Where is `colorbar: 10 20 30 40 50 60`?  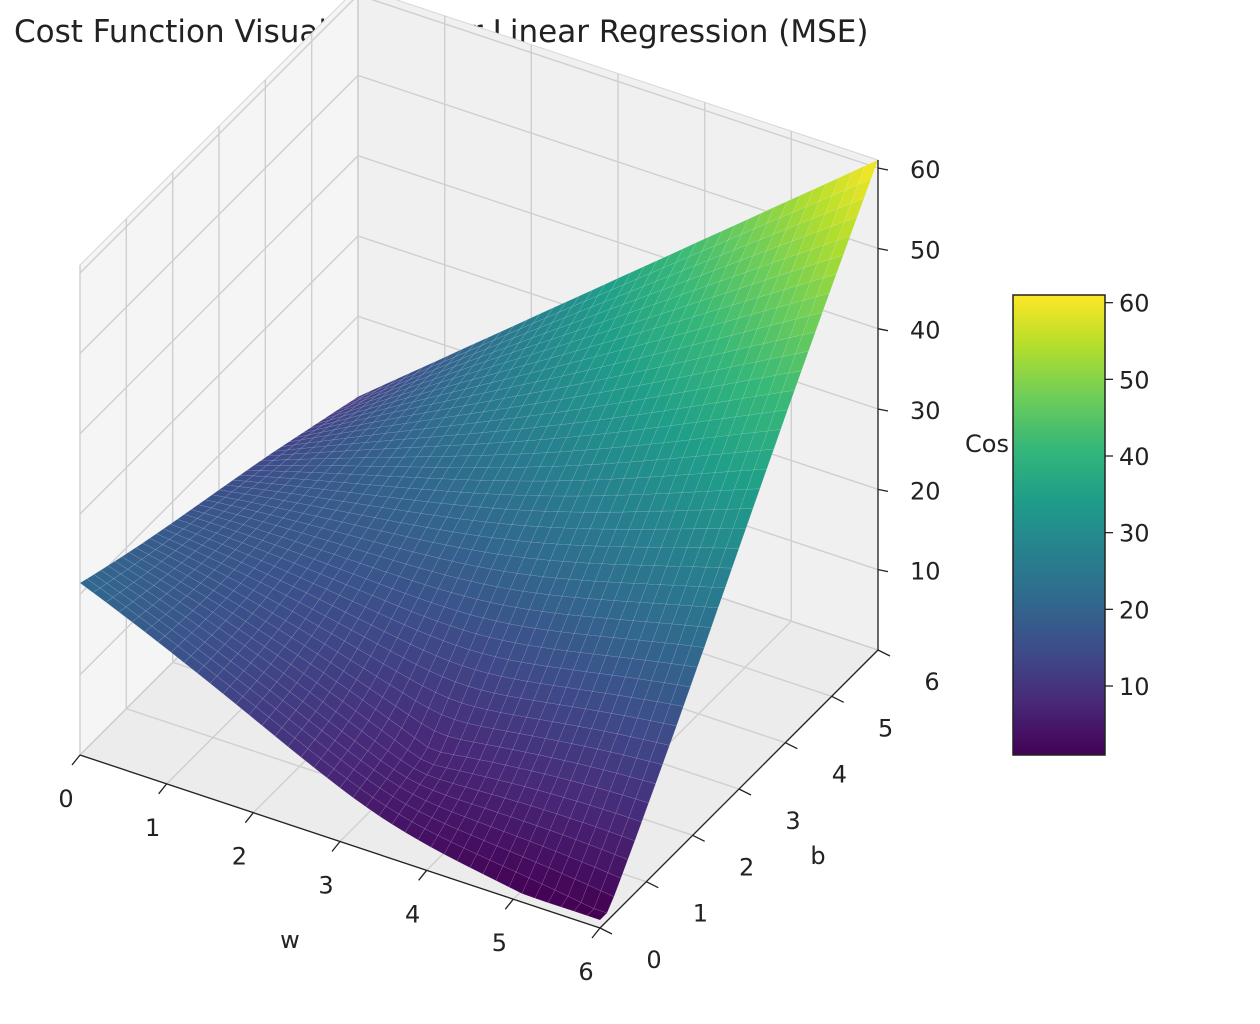
colorbar: 10 20 30 40 50 60 is located at coordinates (1081, 523).